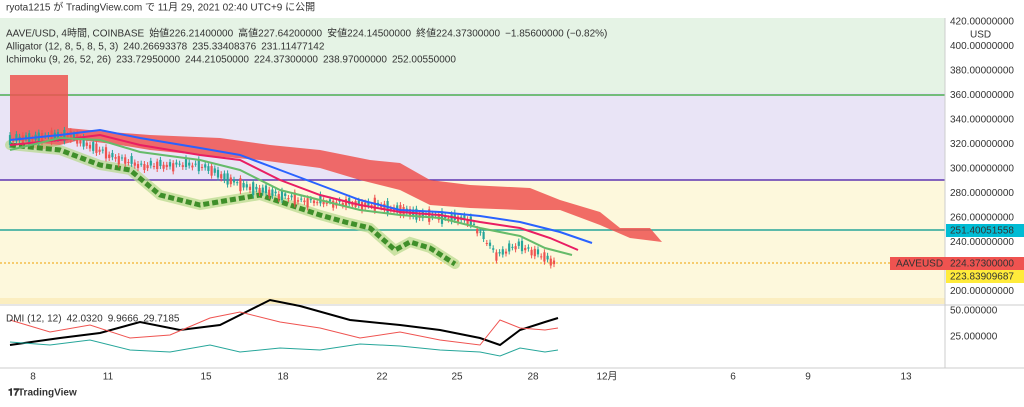 The width and height of the screenshot is (1024, 407). I want to click on legend-text: 9.9666, so click(123, 319).